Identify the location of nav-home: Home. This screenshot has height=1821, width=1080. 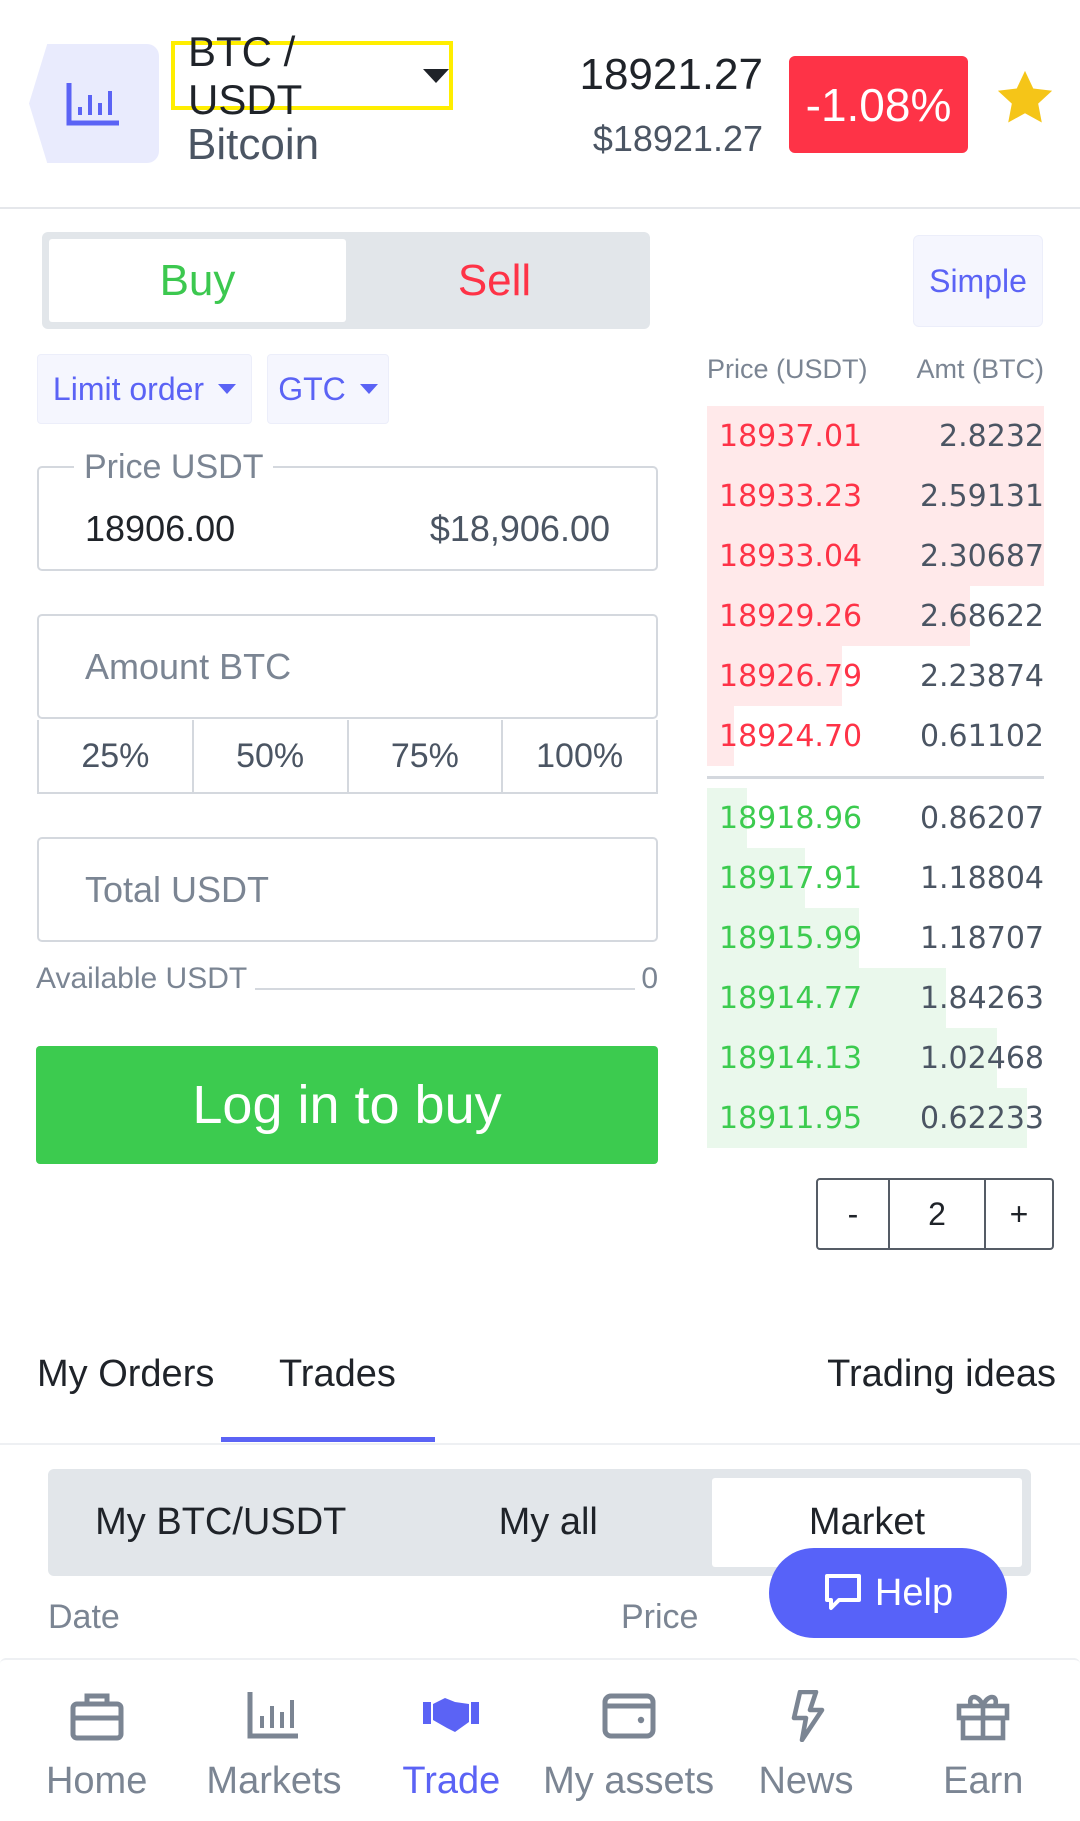
(96, 1740).